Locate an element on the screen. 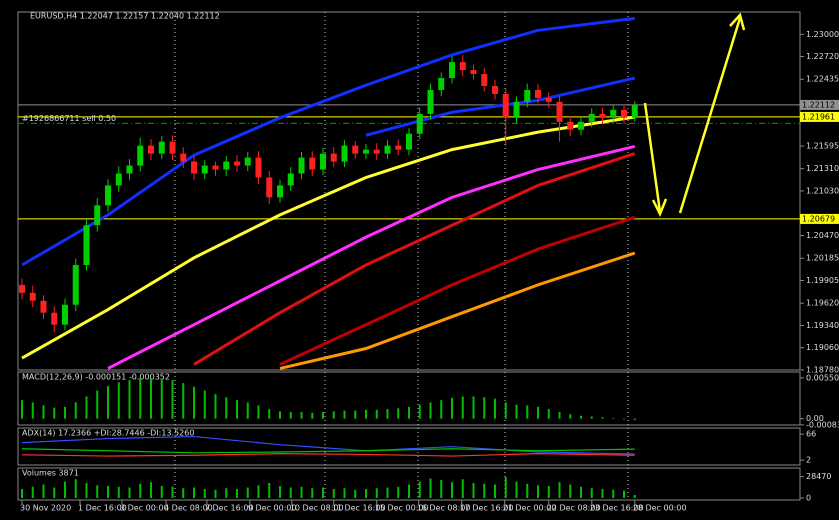 The image size is (839, 520). volume-panel is located at coordinates (409, 484).